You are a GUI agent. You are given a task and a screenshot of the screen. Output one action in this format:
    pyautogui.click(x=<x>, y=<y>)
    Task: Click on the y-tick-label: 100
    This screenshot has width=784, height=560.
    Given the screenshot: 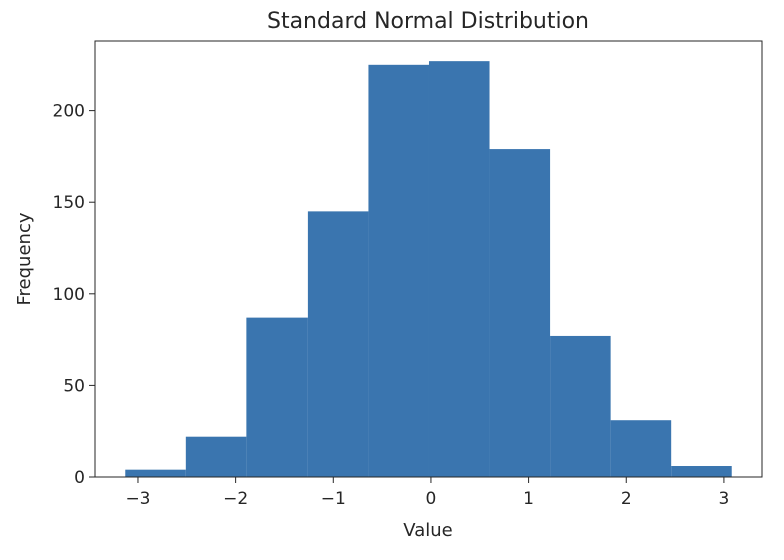 What is the action you would take?
    pyautogui.click(x=69, y=295)
    